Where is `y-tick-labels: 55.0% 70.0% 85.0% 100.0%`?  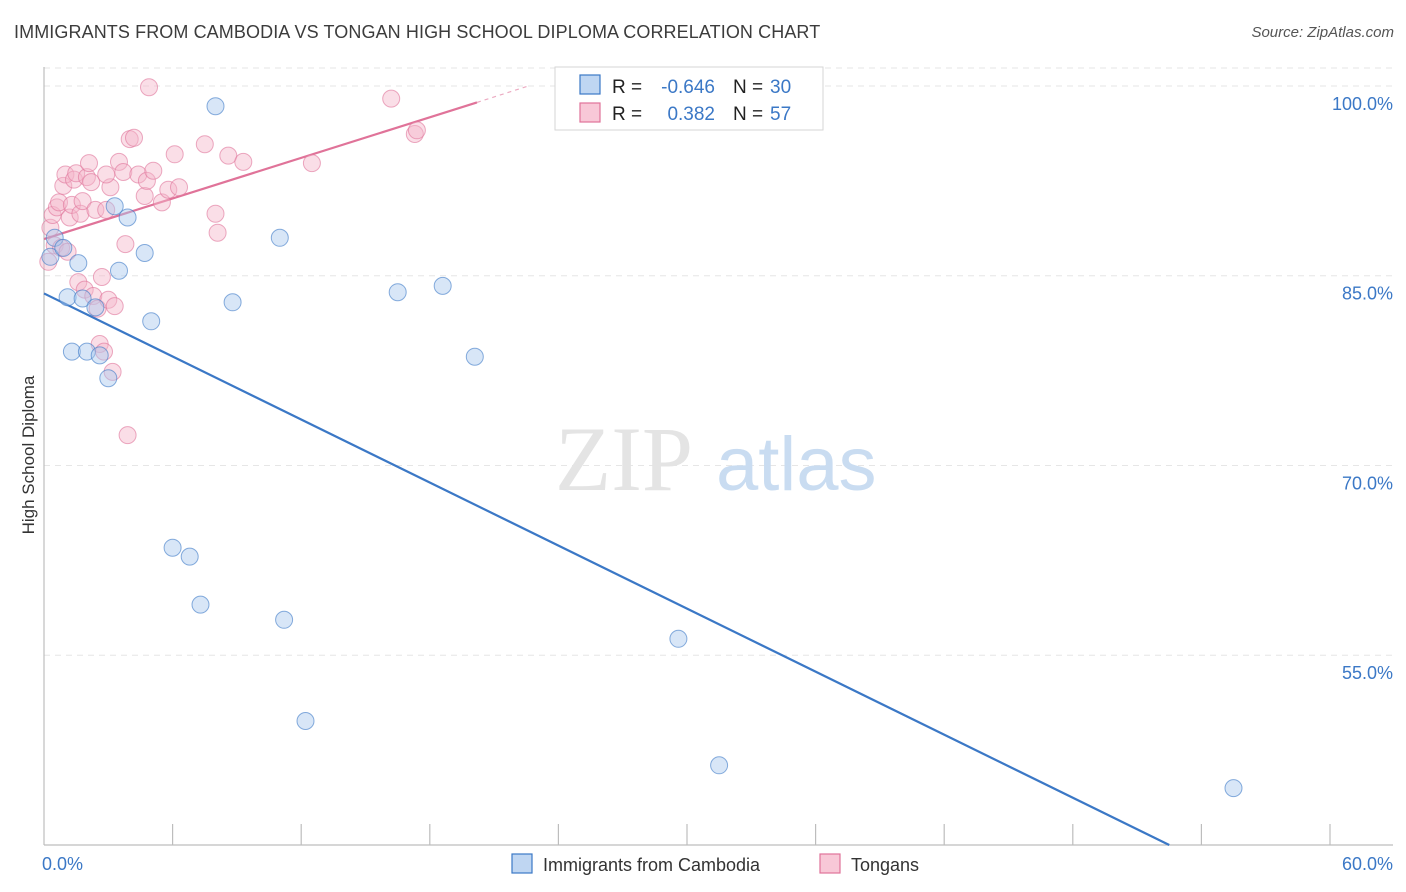 y-tick-labels: 55.0% 70.0% 85.0% 100.0% is located at coordinates (1362, 388).